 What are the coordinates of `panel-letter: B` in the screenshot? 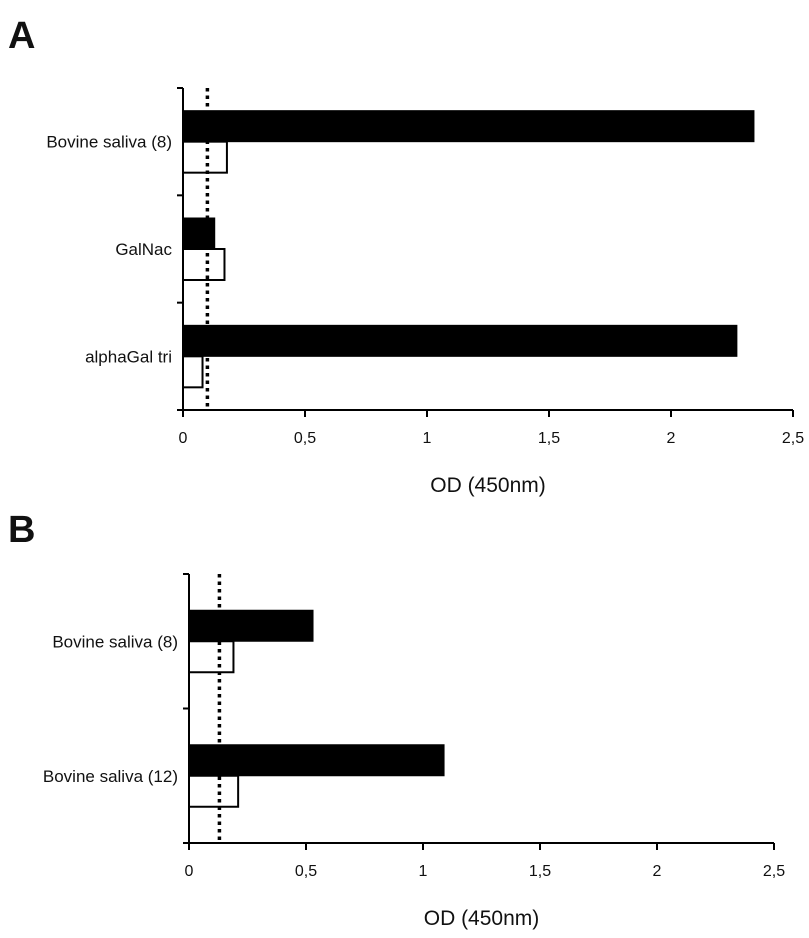 It's located at (21, 530).